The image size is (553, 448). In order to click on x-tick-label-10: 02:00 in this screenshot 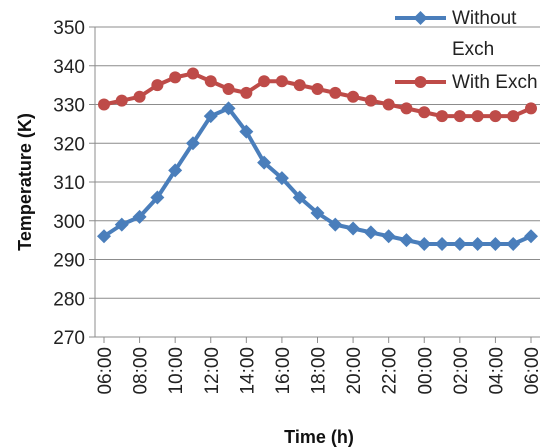, I will do `click(461, 371)`.